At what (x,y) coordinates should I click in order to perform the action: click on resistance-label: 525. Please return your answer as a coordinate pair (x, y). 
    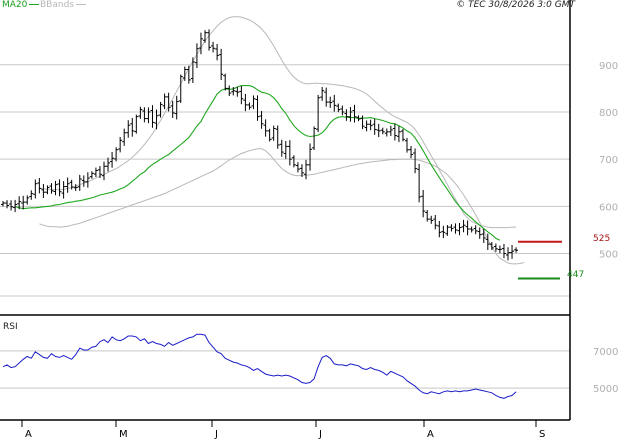
    Looking at the image, I should click on (602, 239).